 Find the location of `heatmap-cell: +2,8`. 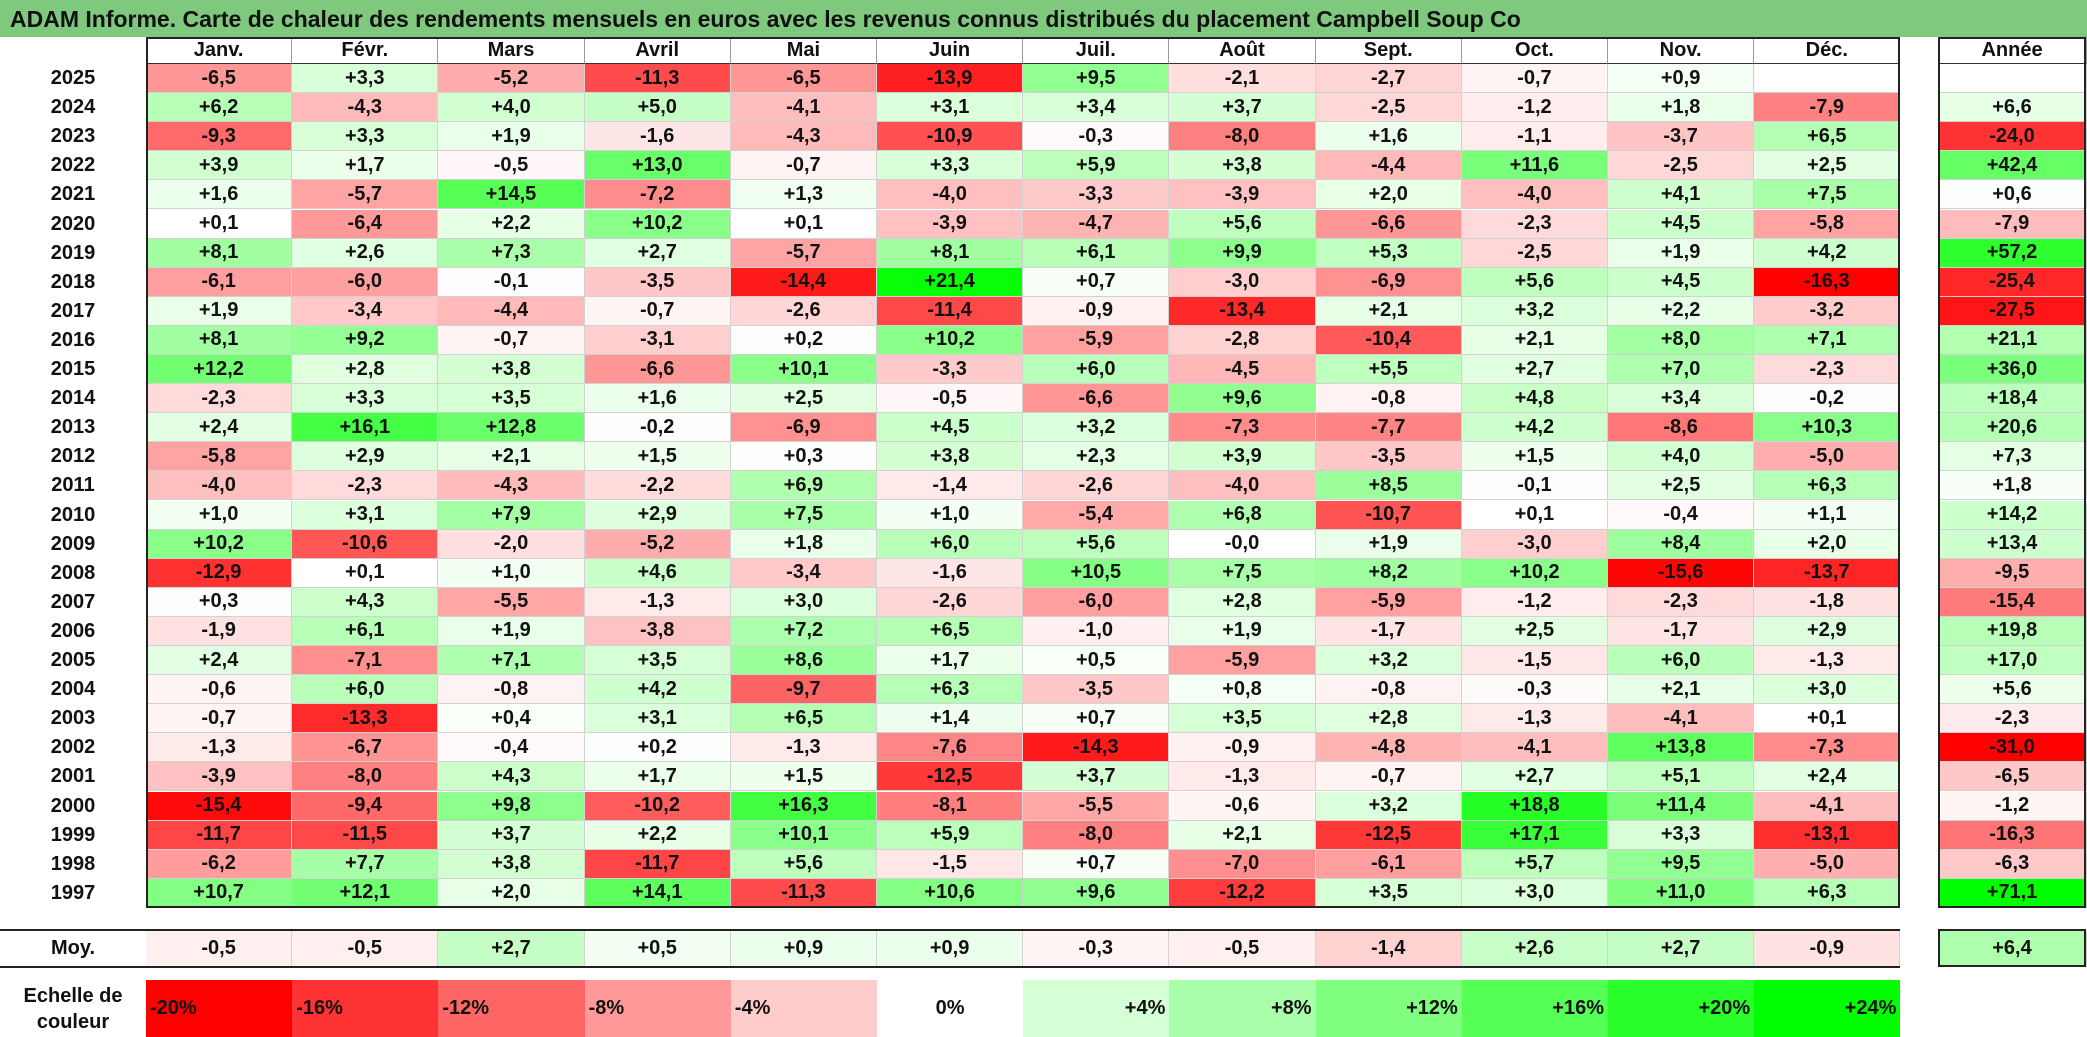

heatmap-cell: +2,8 is located at coordinates (365, 370).